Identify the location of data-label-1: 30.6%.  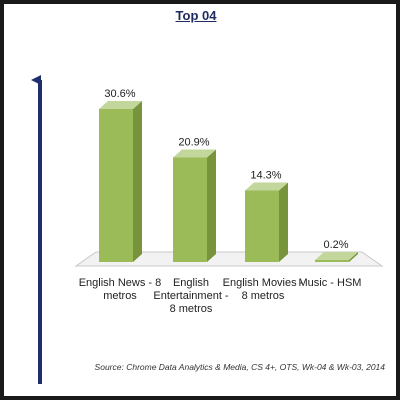
(119, 94).